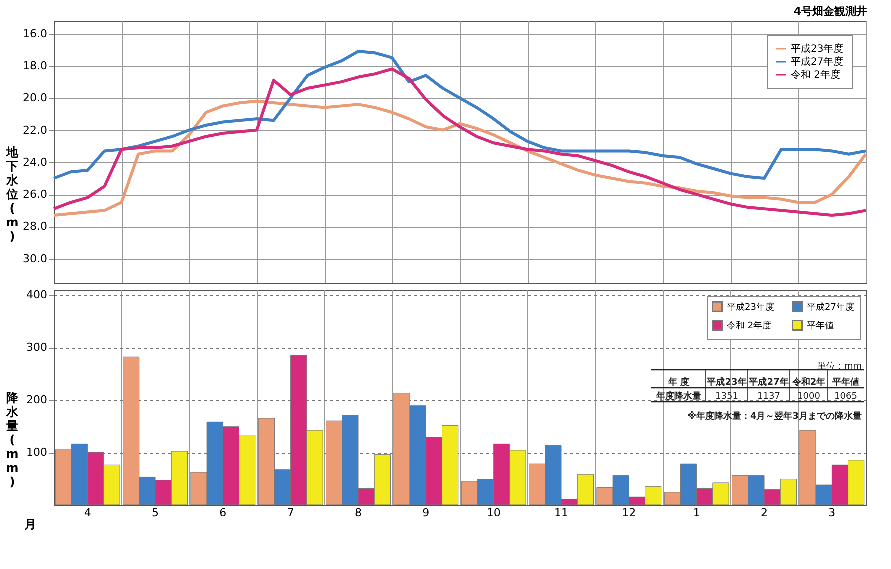 The width and height of the screenshot is (891, 569). I want to click on y-tick-label: 30.0, so click(35, 259).